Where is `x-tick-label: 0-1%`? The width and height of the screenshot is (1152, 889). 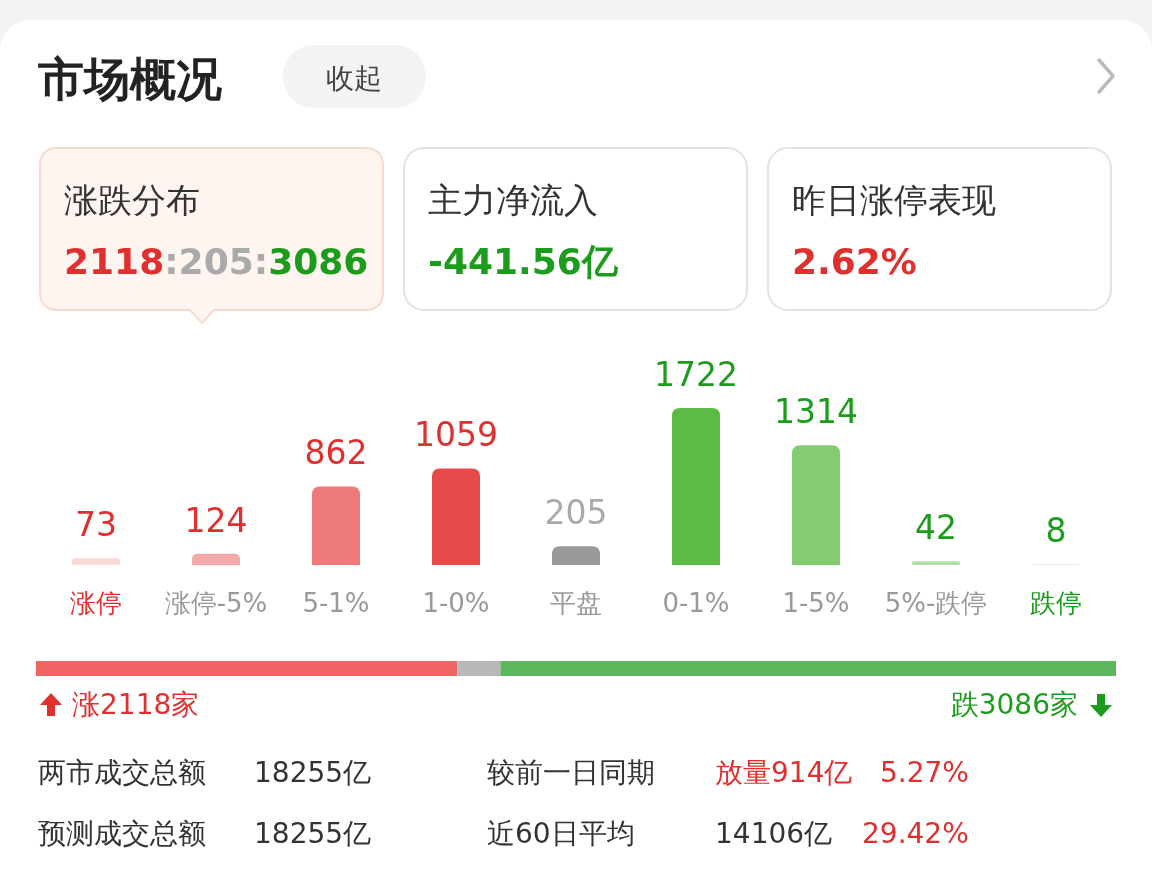
x-tick-label: 0-1% is located at coordinates (696, 603).